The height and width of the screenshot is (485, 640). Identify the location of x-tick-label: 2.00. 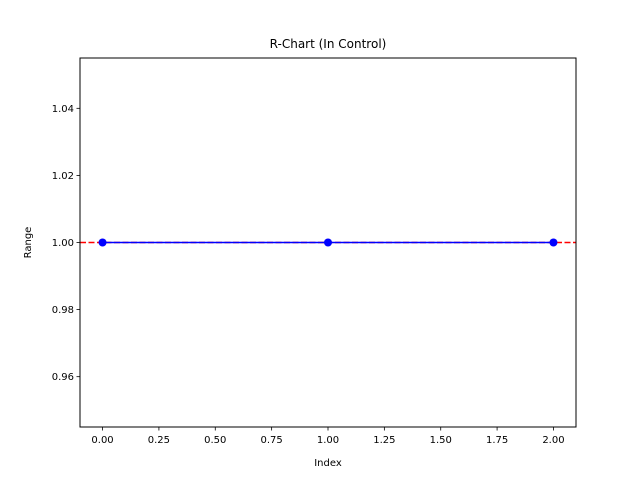
(553, 440).